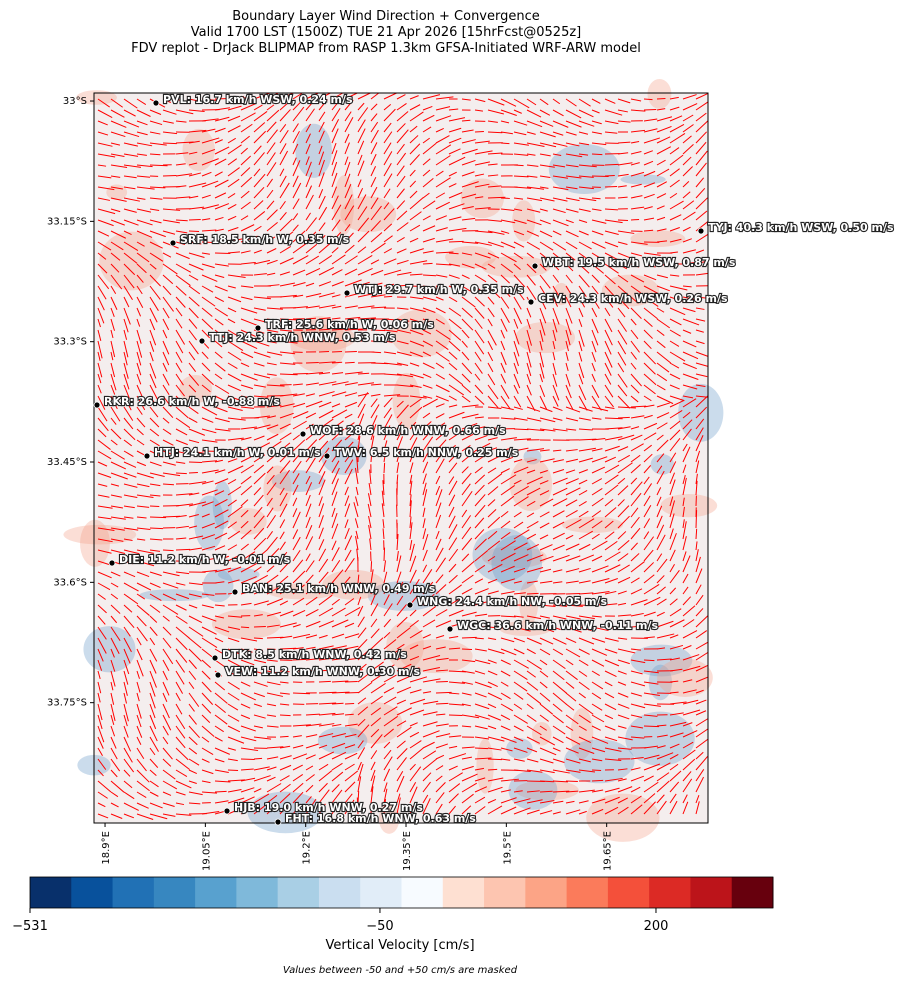 Image resolution: width=904 pixels, height=988 pixels. Describe the element at coordinates (75, 101) in the screenshot. I see `y-tick-label: 33°S` at that location.